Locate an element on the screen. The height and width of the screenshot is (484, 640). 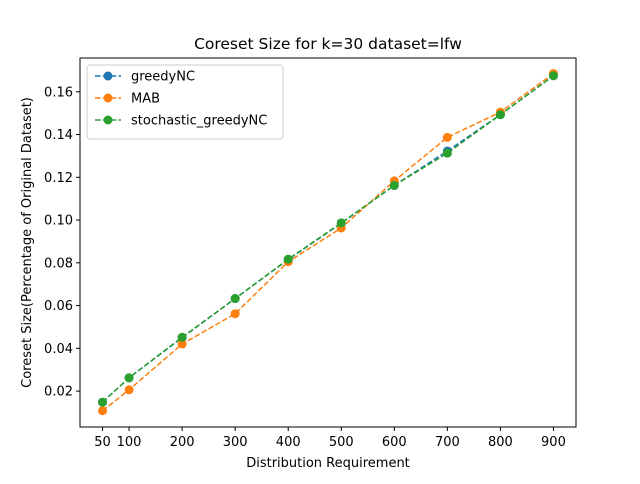
legend-marker-mab is located at coordinates (108, 98).